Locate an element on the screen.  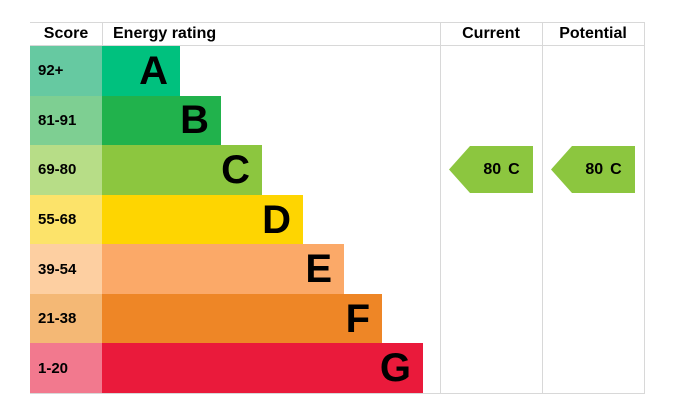
band-letter: B is located at coordinates (194, 120).